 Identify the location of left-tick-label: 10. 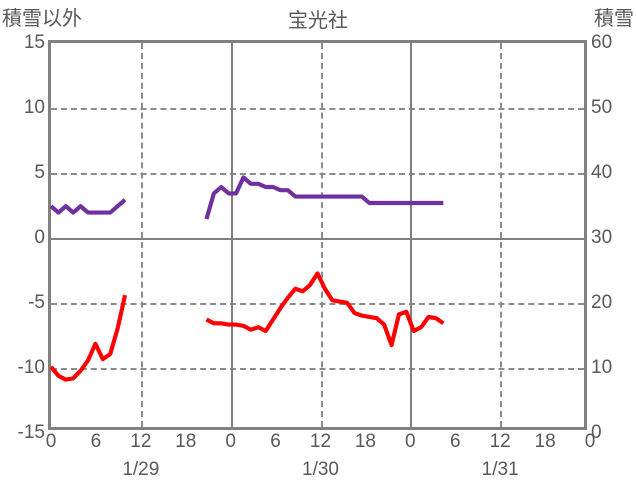
(34, 107).